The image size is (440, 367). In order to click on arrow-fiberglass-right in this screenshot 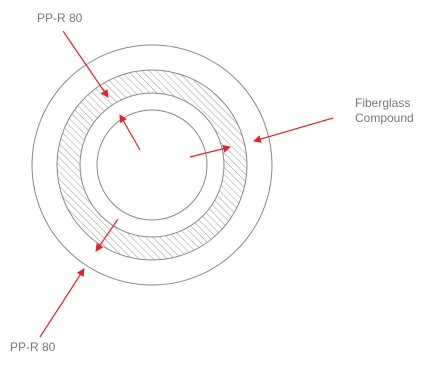, I will do `click(293, 130)`.